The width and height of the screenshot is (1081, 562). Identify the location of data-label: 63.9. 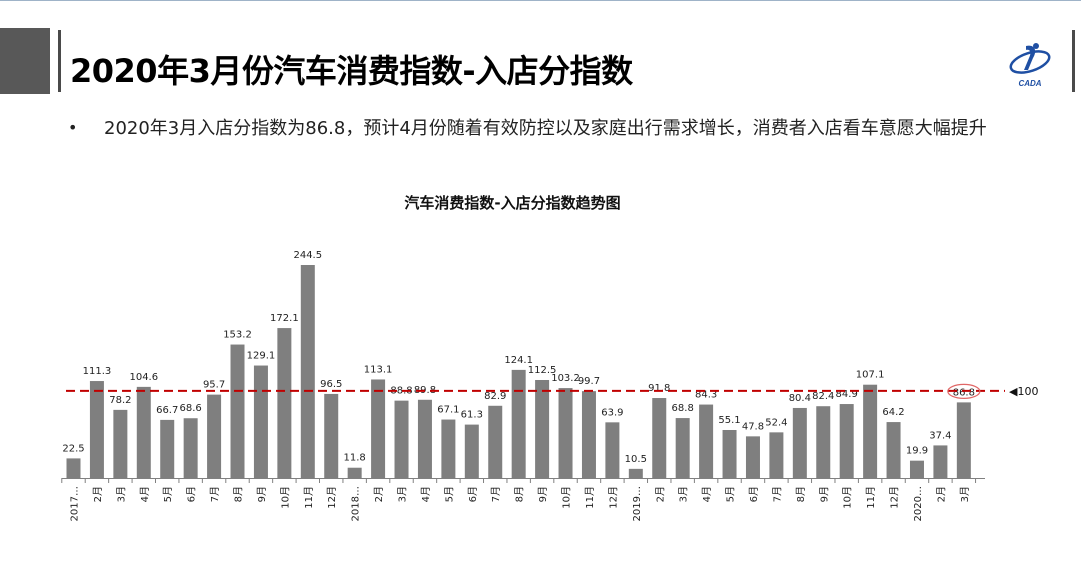
(612, 412).